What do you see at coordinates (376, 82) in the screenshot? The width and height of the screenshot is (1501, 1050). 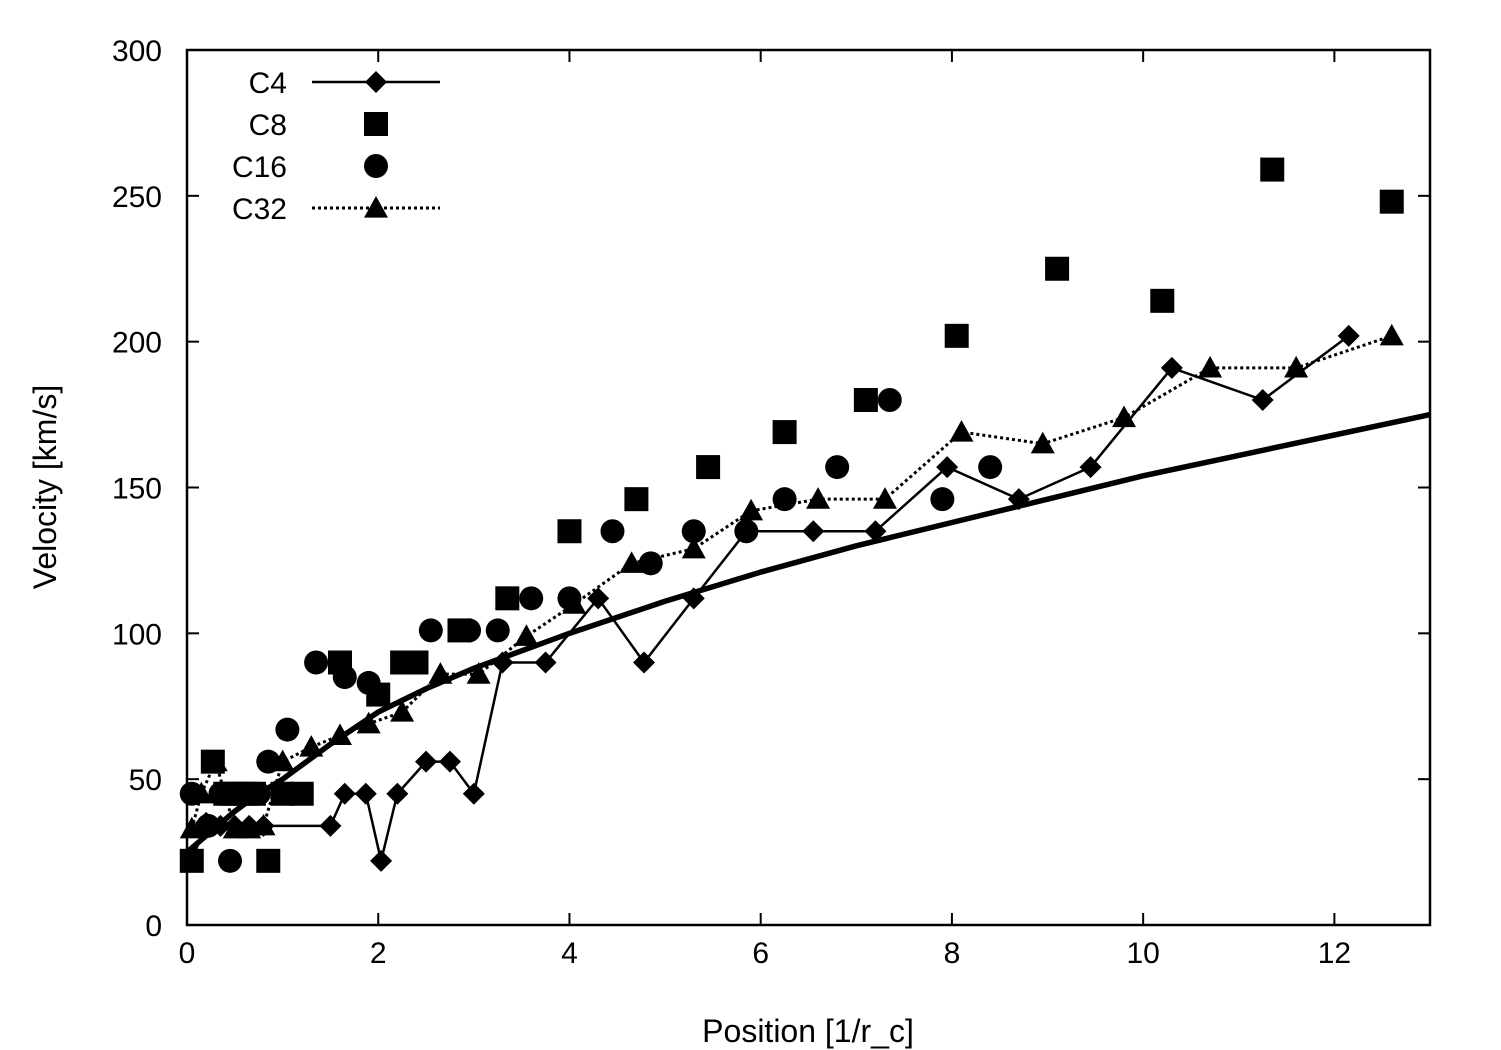 I see `legend-marker-c4` at bounding box center [376, 82].